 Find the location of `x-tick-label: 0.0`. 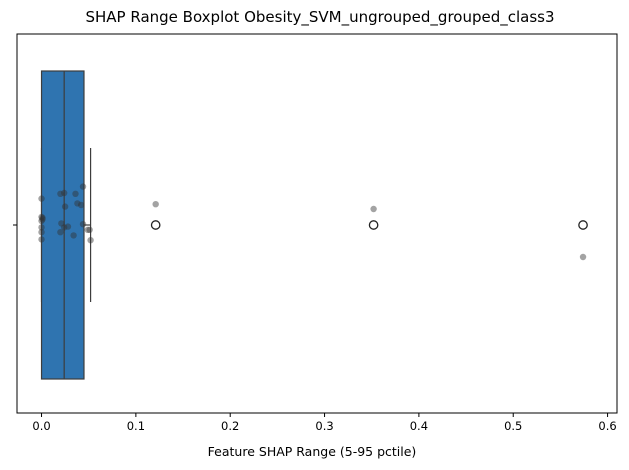

x-tick-label: 0.0 is located at coordinates (41, 426).